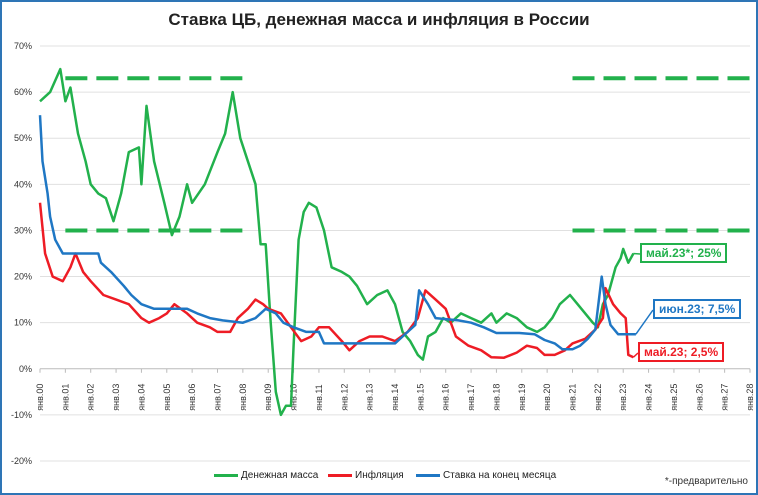 This screenshot has height=495, width=758. Describe the element at coordinates (379, 475) in the screenshot. I see `legend-label: Инфляция` at that location.